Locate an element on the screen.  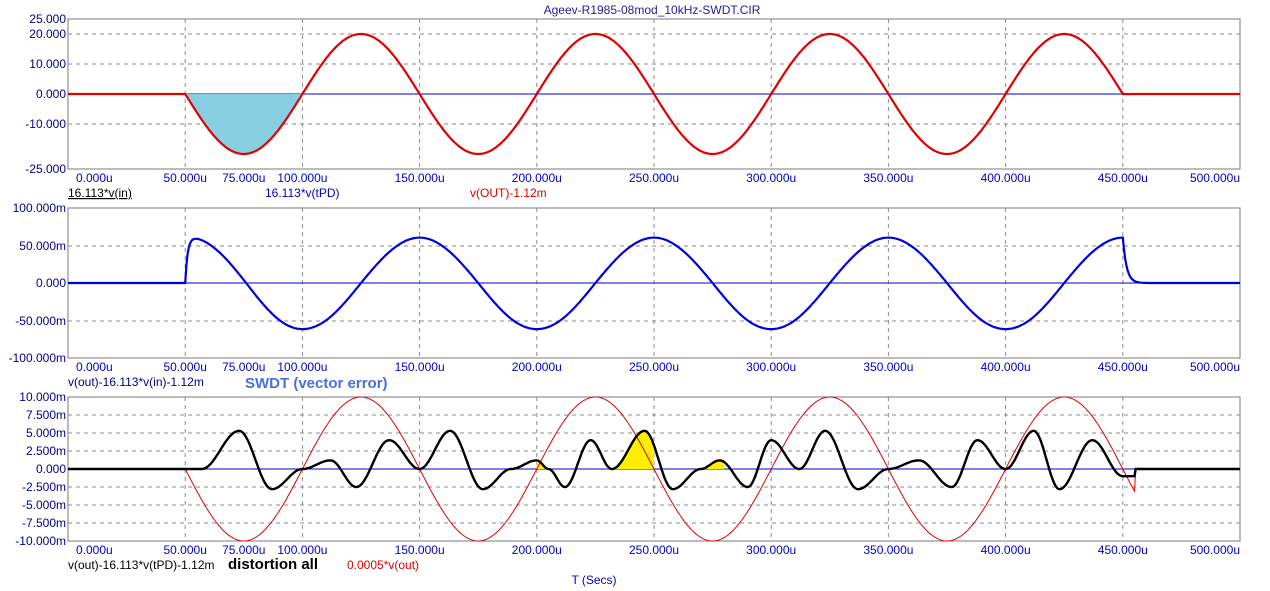
legend-label: v(out)-16.113*v(in)-1.12m is located at coordinates (136, 382).